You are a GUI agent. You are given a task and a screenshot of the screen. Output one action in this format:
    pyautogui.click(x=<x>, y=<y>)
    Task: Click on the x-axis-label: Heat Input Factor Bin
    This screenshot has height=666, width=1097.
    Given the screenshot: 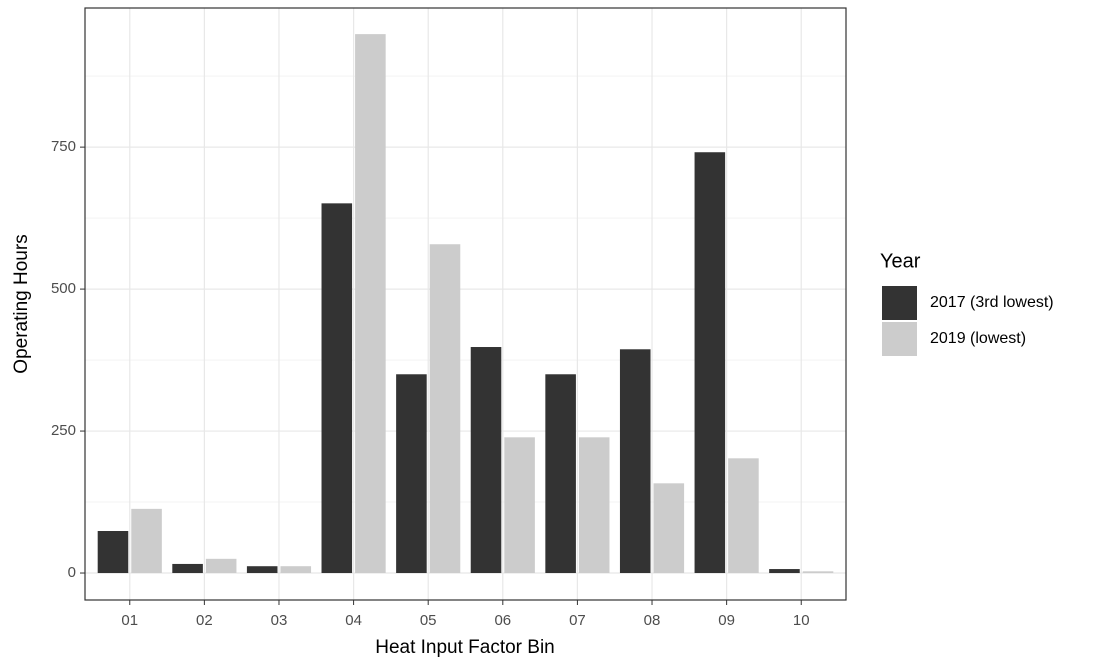 What is the action you would take?
    pyautogui.click(x=465, y=647)
    